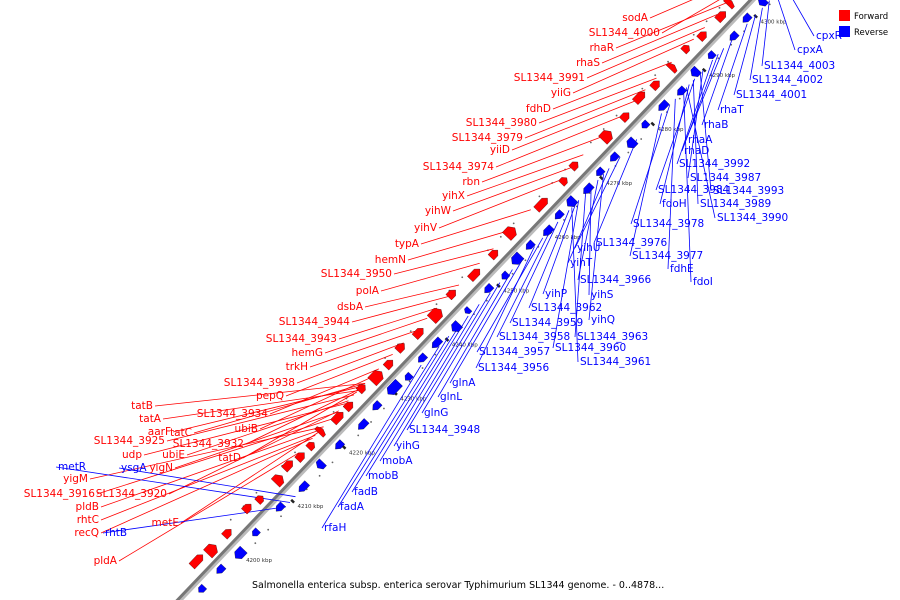  What do you see at coordinates (696, 151) in the screenshot?
I see `reverse-gene-rhad: rhaD` at bounding box center [696, 151].